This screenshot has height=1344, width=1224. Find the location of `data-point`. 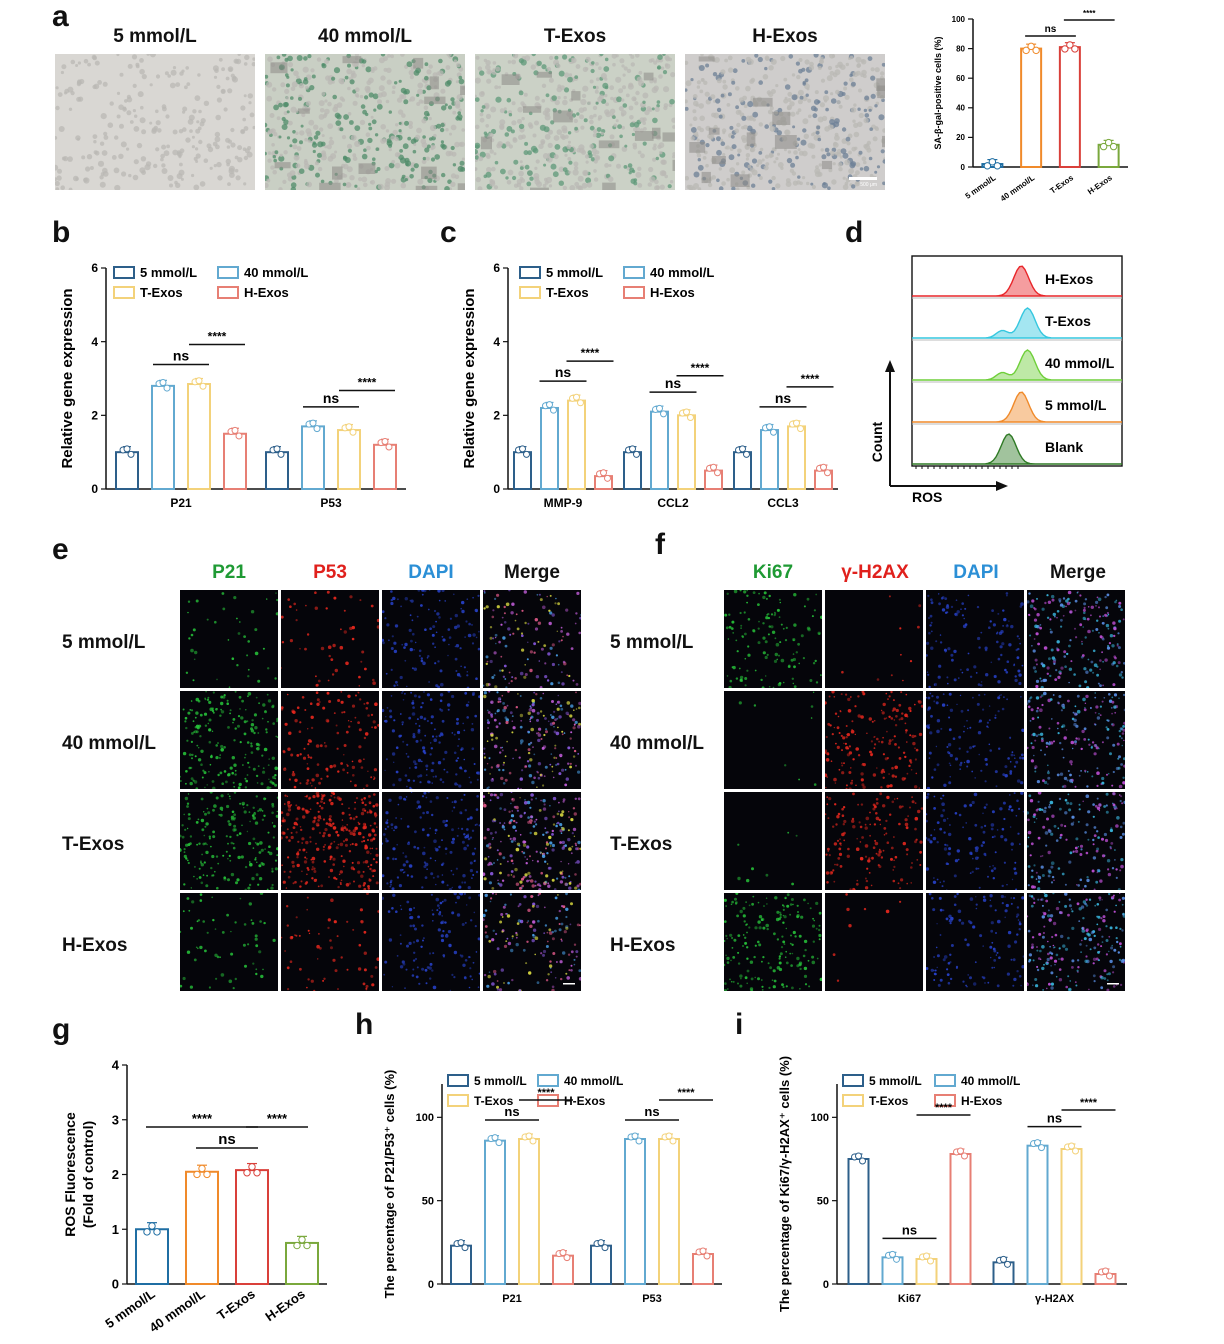

data-point is located at coordinates (553, 410).